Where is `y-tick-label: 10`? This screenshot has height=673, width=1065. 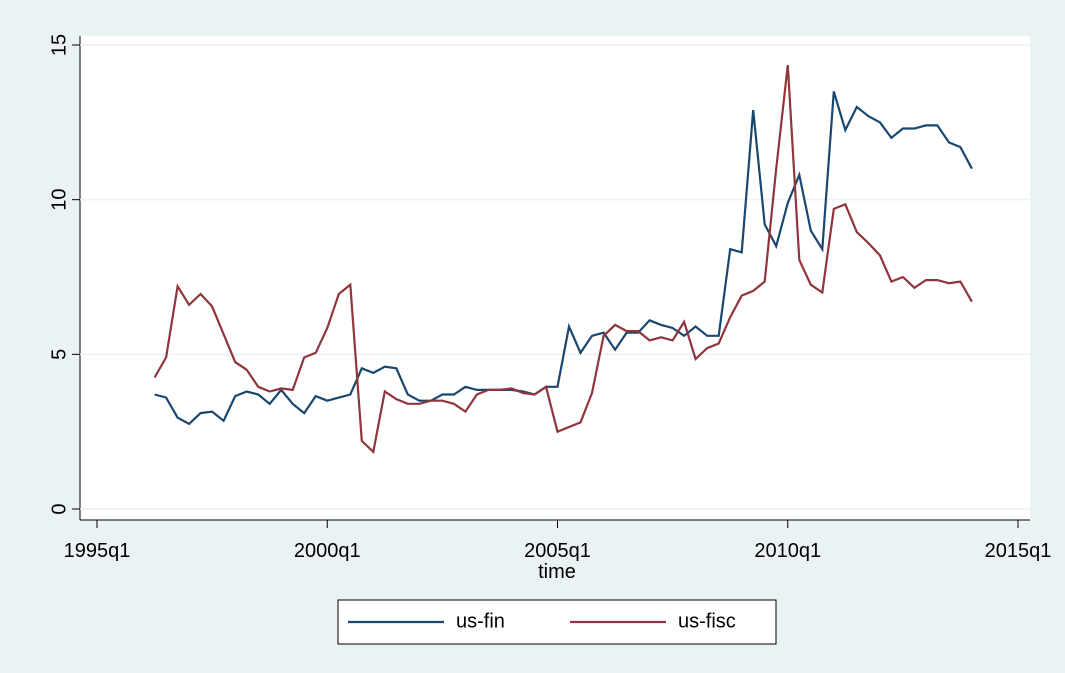
y-tick-label: 10 is located at coordinates (59, 200).